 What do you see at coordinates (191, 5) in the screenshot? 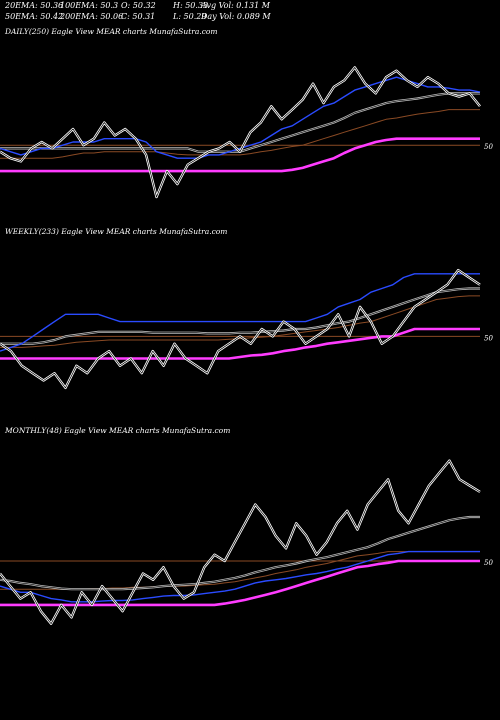
I see `stat-high: H: 50.33` at bounding box center [191, 5].